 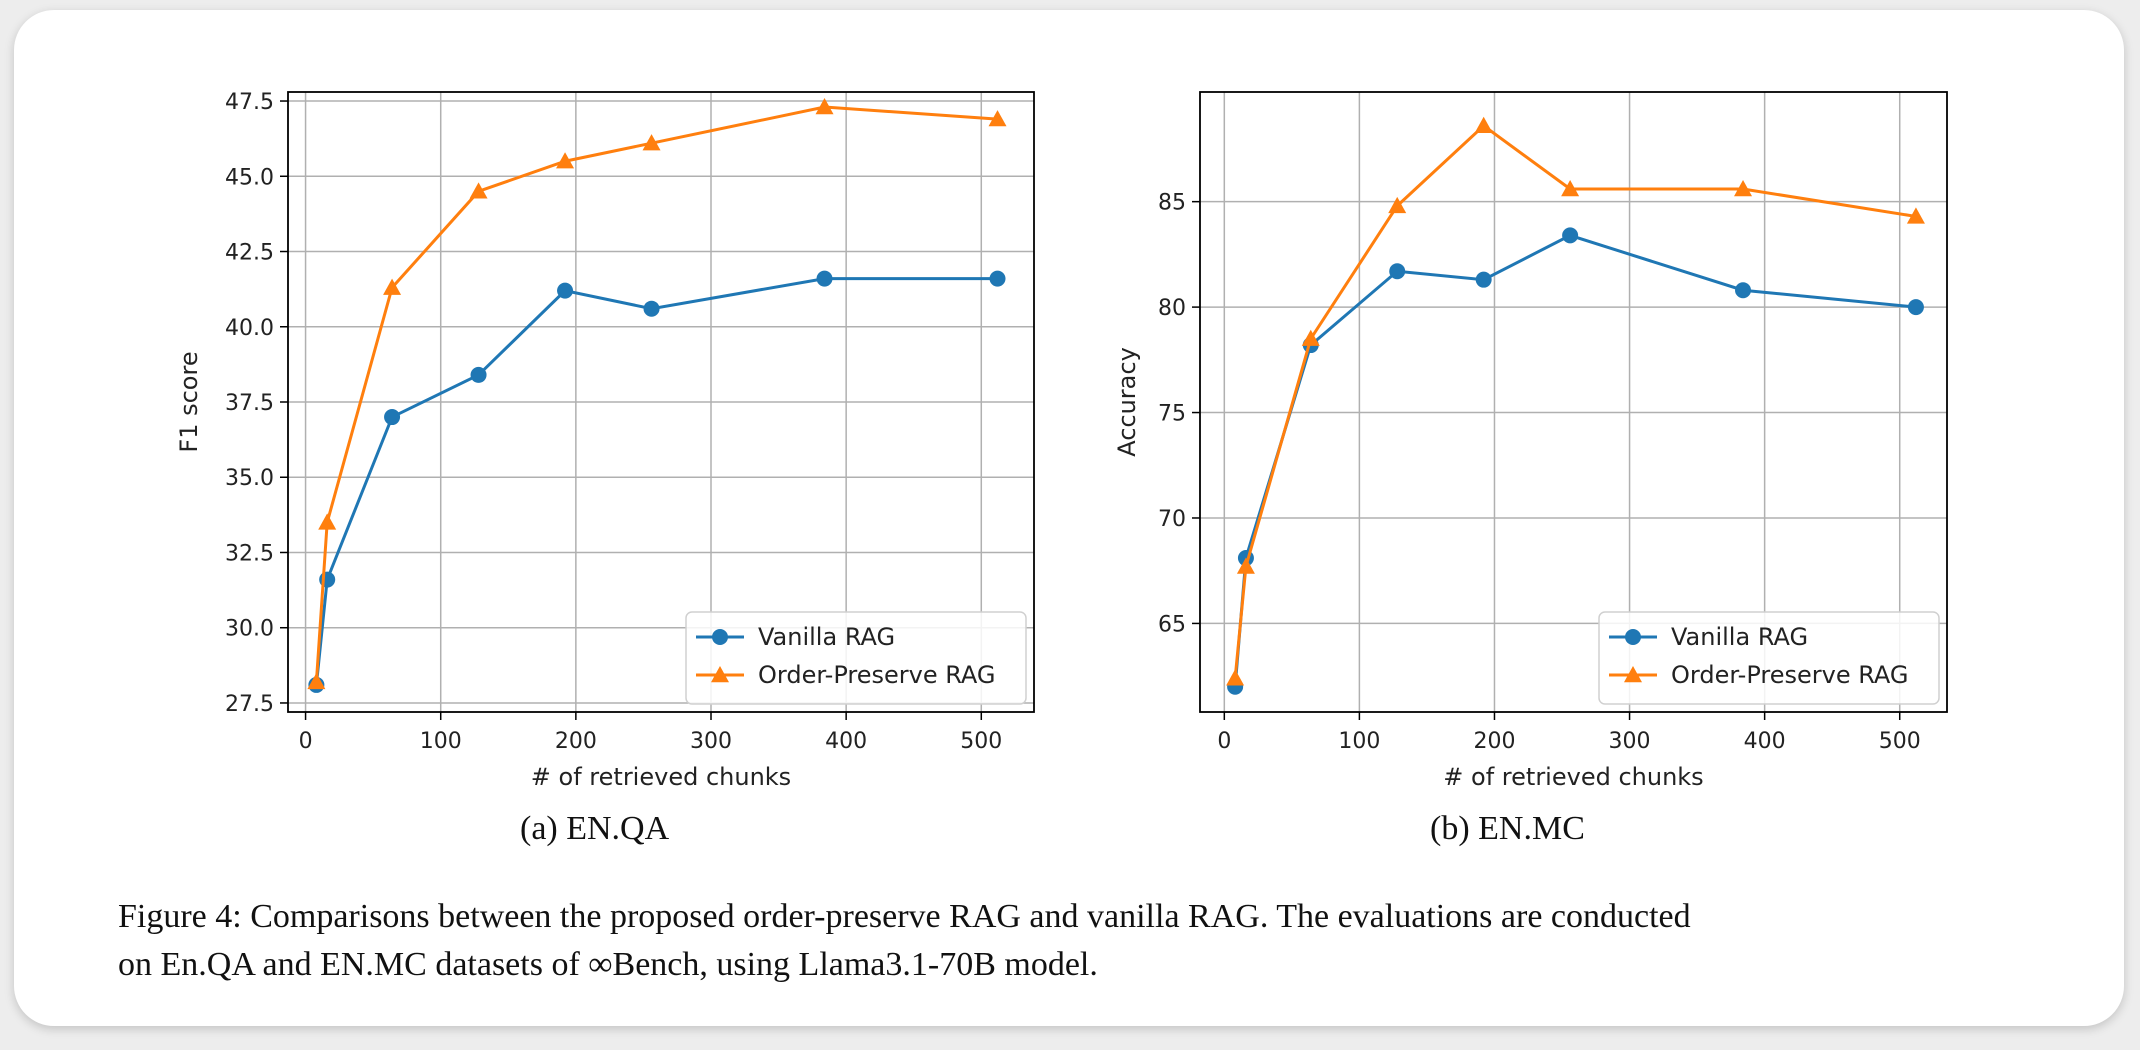 I want to click on y-tick-label: 75, so click(x=1172, y=414).